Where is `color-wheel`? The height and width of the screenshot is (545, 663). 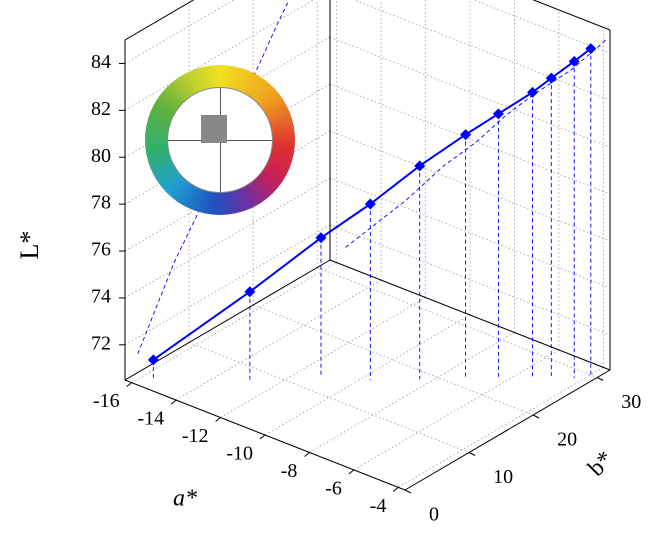
color-wheel is located at coordinates (220, 140).